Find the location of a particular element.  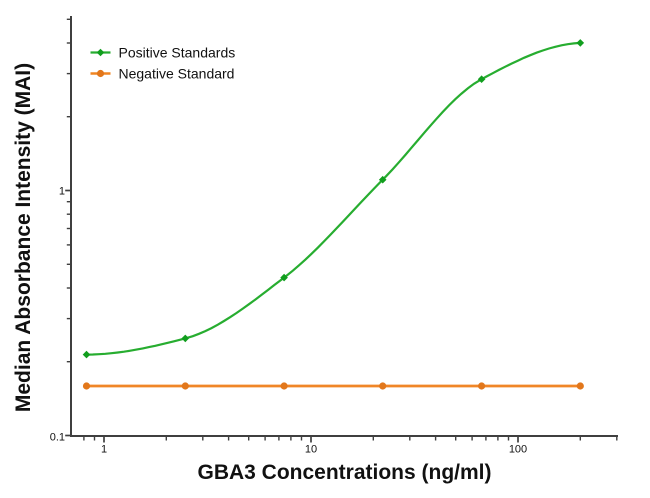

svg-text: Positive Standards is located at coordinates (177, 53).